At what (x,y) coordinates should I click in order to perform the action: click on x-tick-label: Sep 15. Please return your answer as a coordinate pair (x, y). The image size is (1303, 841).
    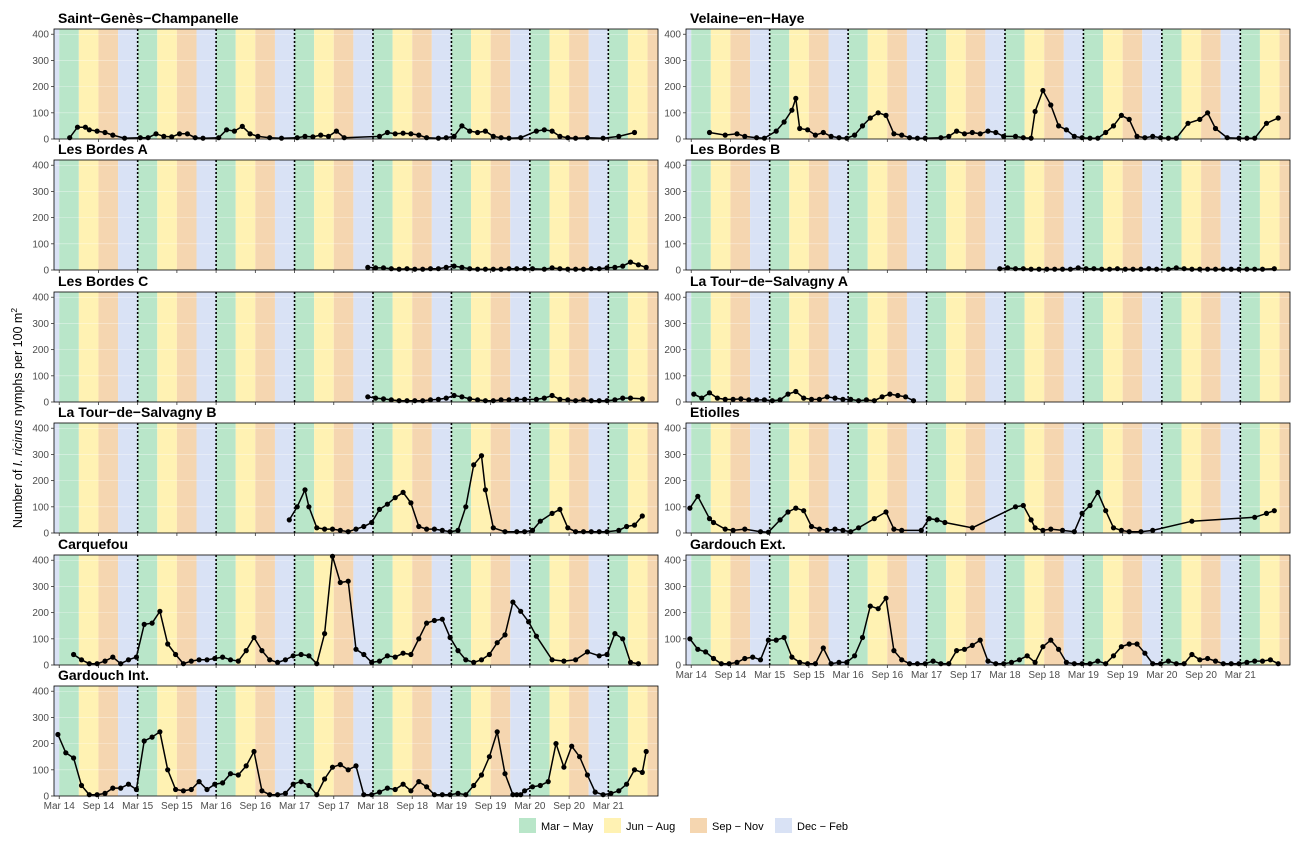
    Looking at the image, I should click on (177, 806).